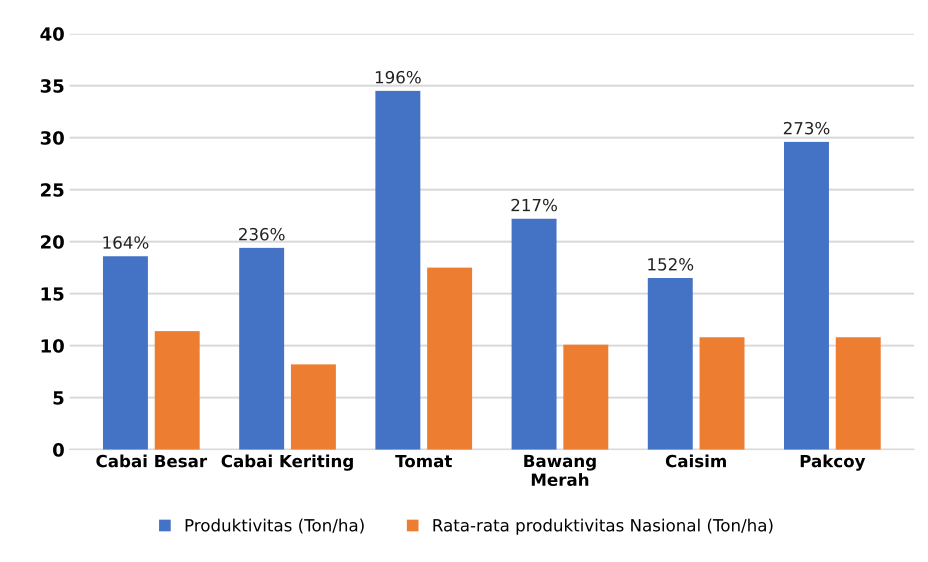 The height and width of the screenshot is (562, 928). What do you see at coordinates (59, 398) in the screenshot?
I see `y-tick-label: 5` at bounding box center [59, 398].